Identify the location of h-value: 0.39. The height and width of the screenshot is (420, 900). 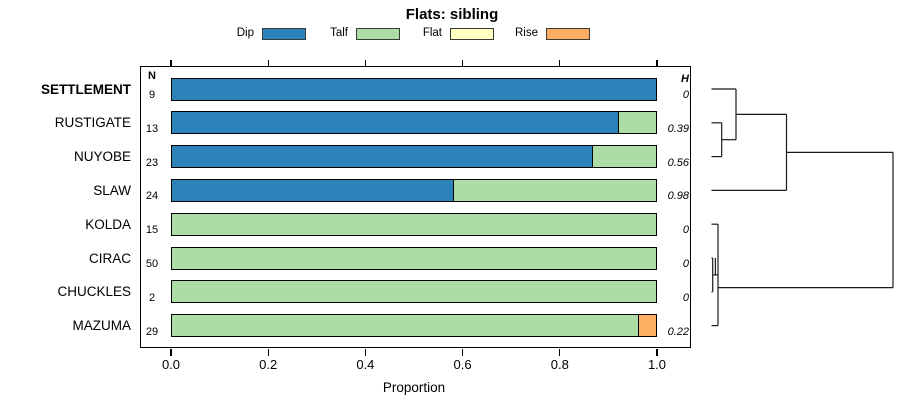
(678, 128).